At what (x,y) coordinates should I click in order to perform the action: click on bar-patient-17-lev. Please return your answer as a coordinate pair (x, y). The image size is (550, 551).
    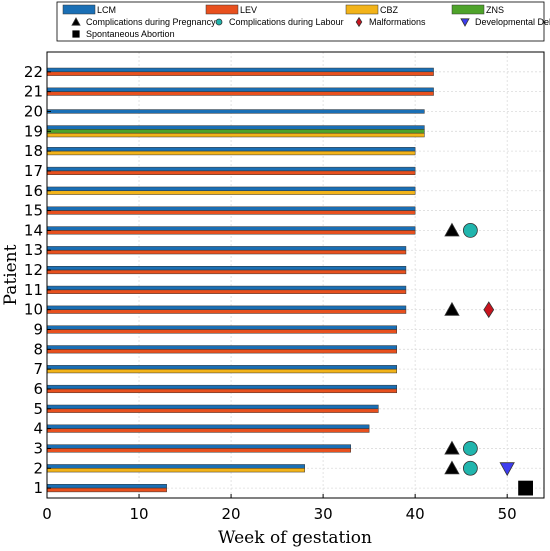
    Looking at the image, I should click on (231, 172).